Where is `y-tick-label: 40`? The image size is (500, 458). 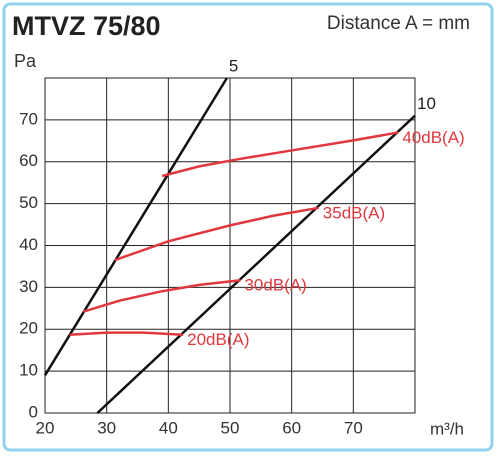
y-tick-label: 40 is located at coordinates (28, 244).